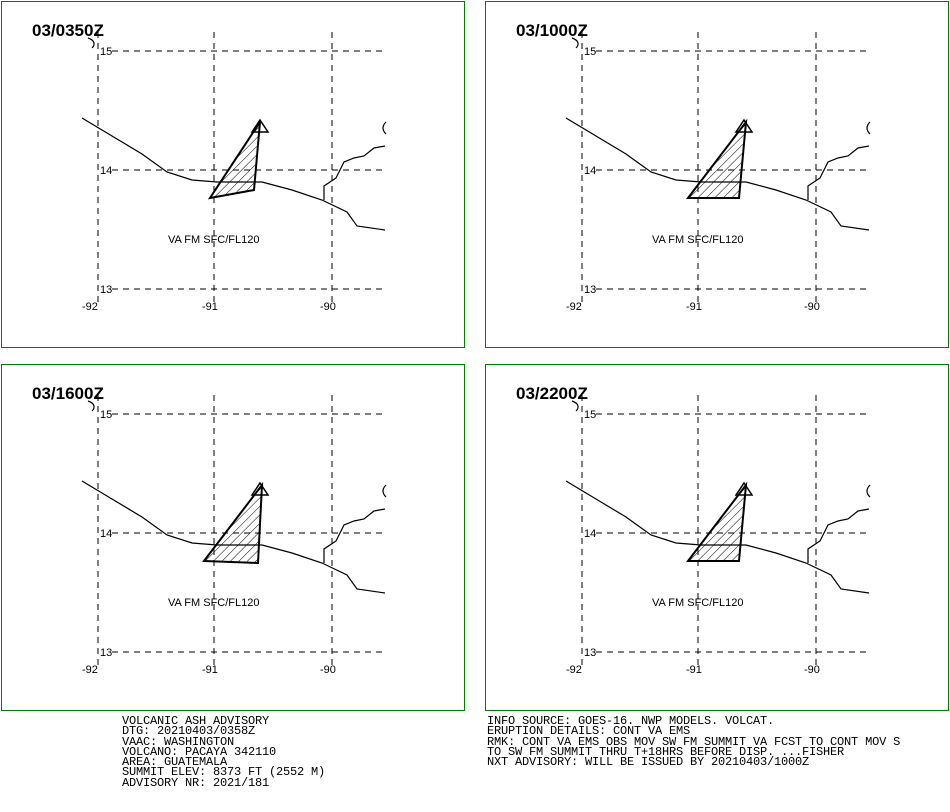 The width and height of the screenshot is (950, 812). I want to click on forecast-time: 03/1000Z, so click(552, 30).